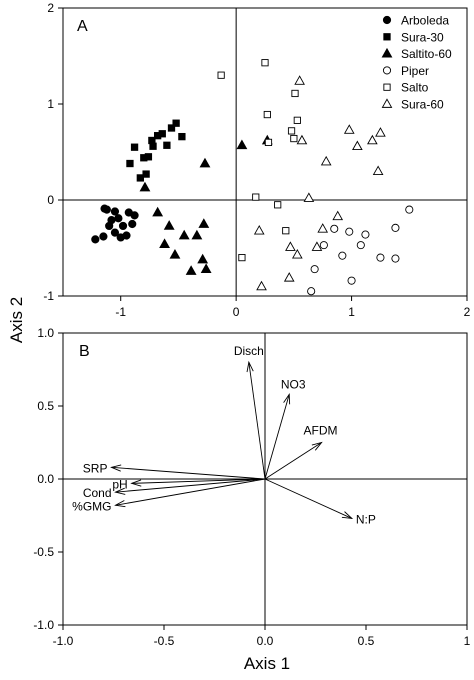 The height and width of the screenshot is (680, 474). Describe the element at coordinates (164, 641) in the screenshot. I see `panel-b-x-tick-label: -0.5` at that location.